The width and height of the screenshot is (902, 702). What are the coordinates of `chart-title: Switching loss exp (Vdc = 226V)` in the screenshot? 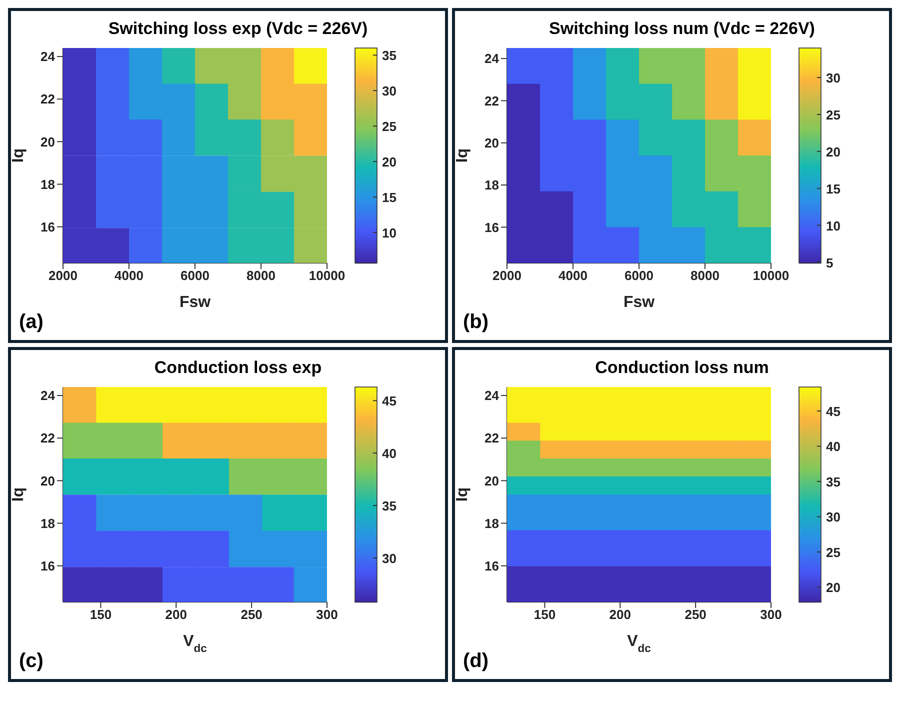 It's located at (238, 29).